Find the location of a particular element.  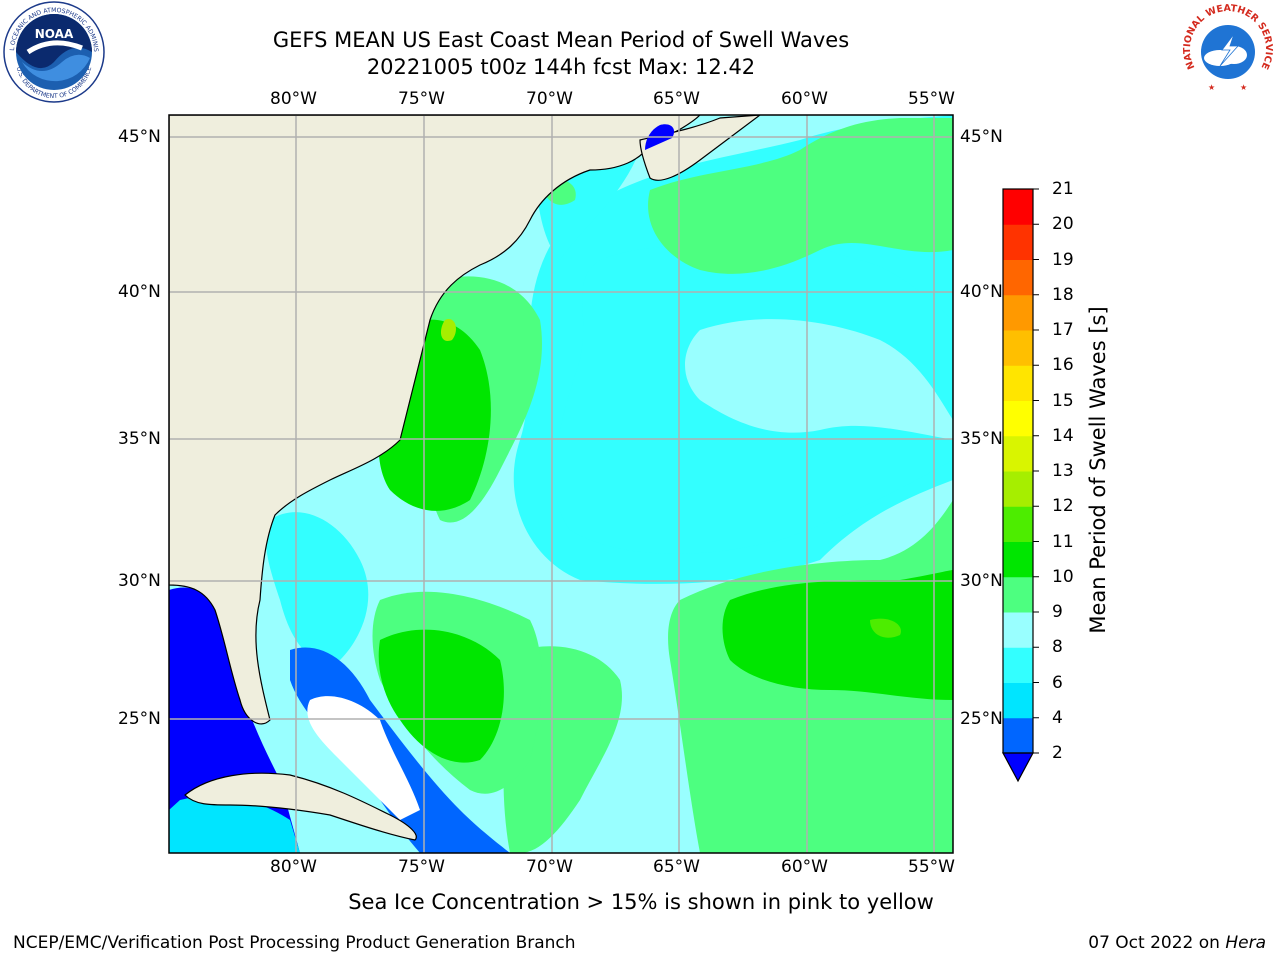

colorbar-tick-label: 4 is located at coordinates (1057, 717).